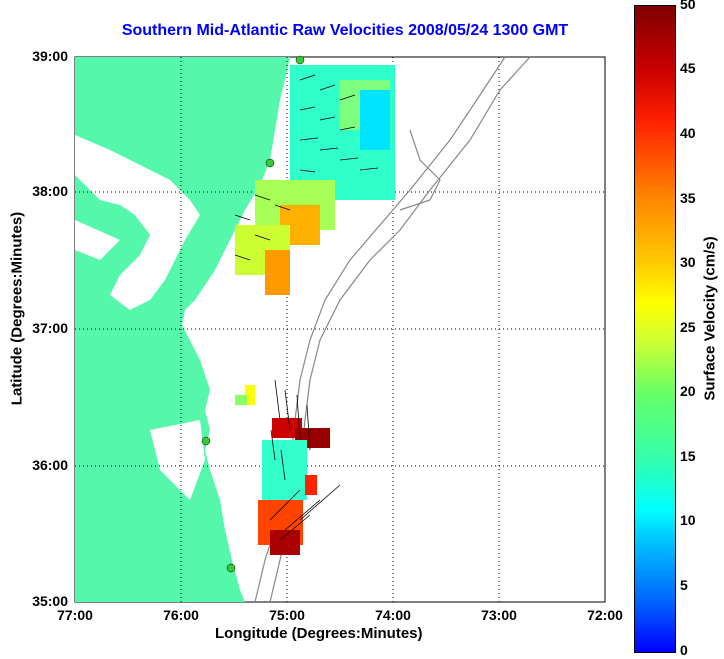 The height and width of the screenshot is (659, 724). What do you see at coordinates (253, 314) in the screenshot?
I see `station-markers` at bounding box center [253, 314].